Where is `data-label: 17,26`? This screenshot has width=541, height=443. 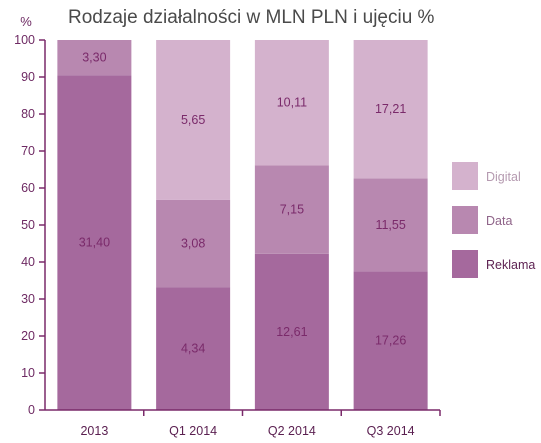 data-label: 17,26 is located at coordinates (390, 341).